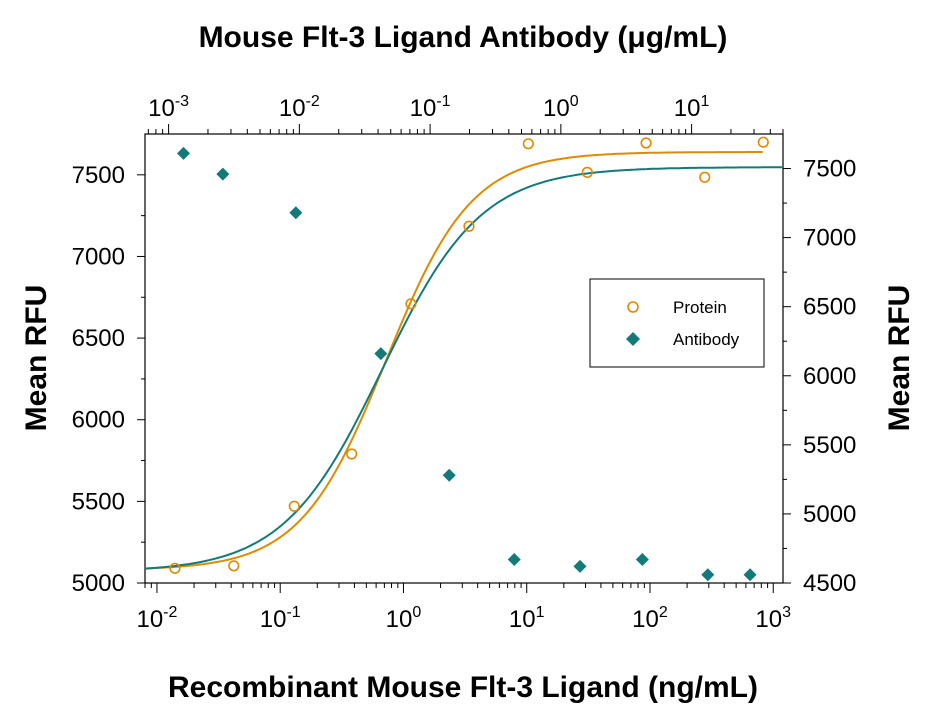 The width and height of the screenshot is (927, 714). What do you see at coordinates (280, 618) in the screenshot?
I see `x-axis-tick-label: 10⁻¹` at bounding box center [280, 618].